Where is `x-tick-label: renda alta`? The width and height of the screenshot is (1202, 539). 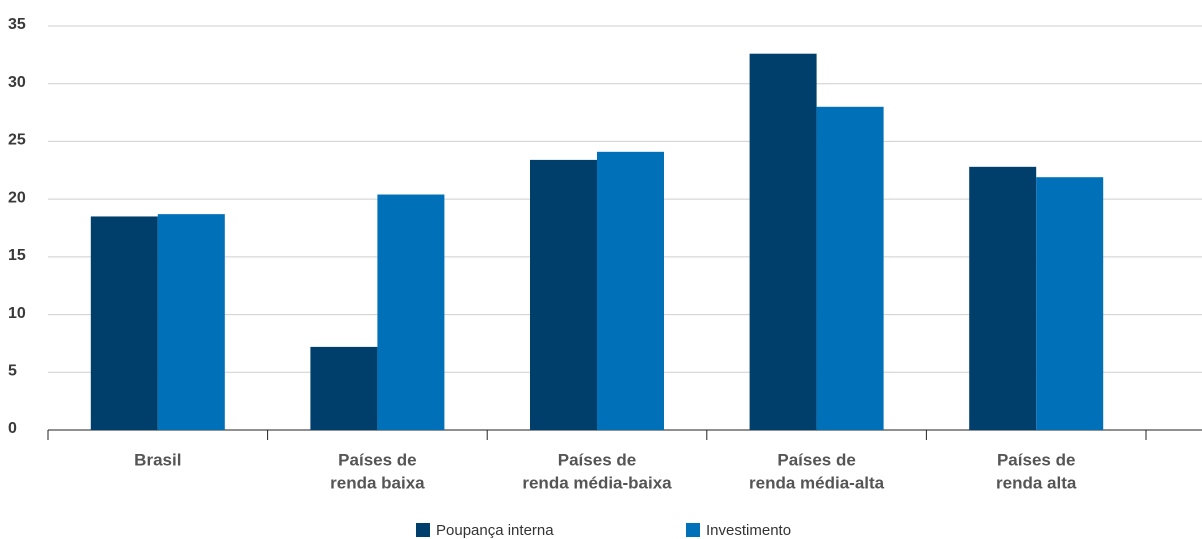
x-tick-label: renda alta is located at coordinates (1036, 482).